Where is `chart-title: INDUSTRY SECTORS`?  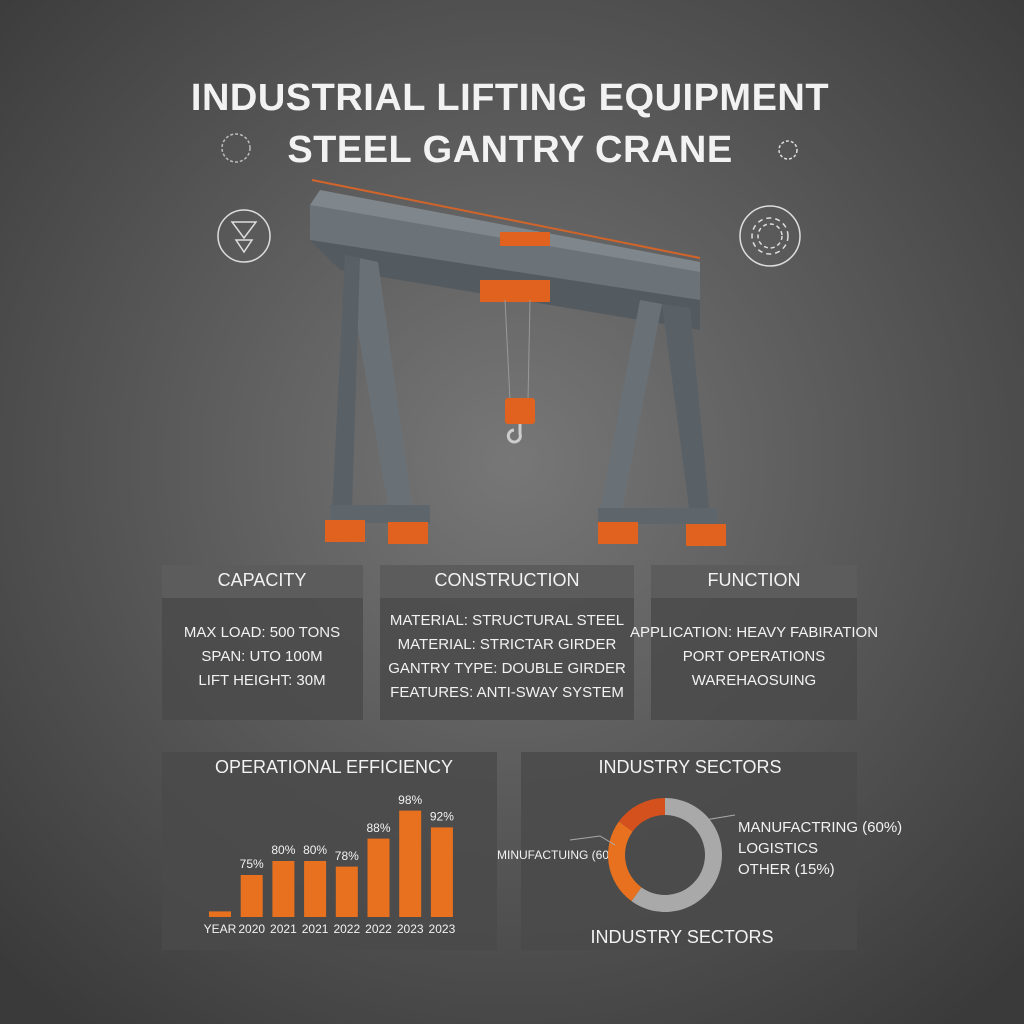 chart-title: INDUSTRY SECTORS is located at coordinates (689, 767).